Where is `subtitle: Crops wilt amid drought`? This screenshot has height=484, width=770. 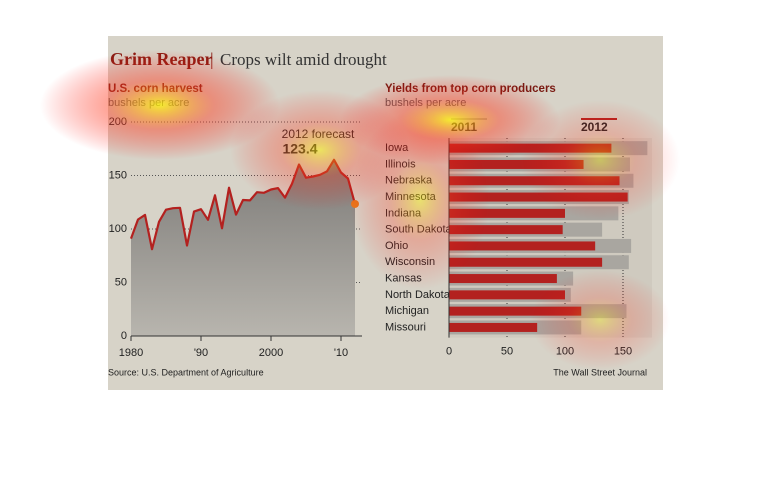
subtitle: Crops wilt amid drought is located at coordinates (303, 59).